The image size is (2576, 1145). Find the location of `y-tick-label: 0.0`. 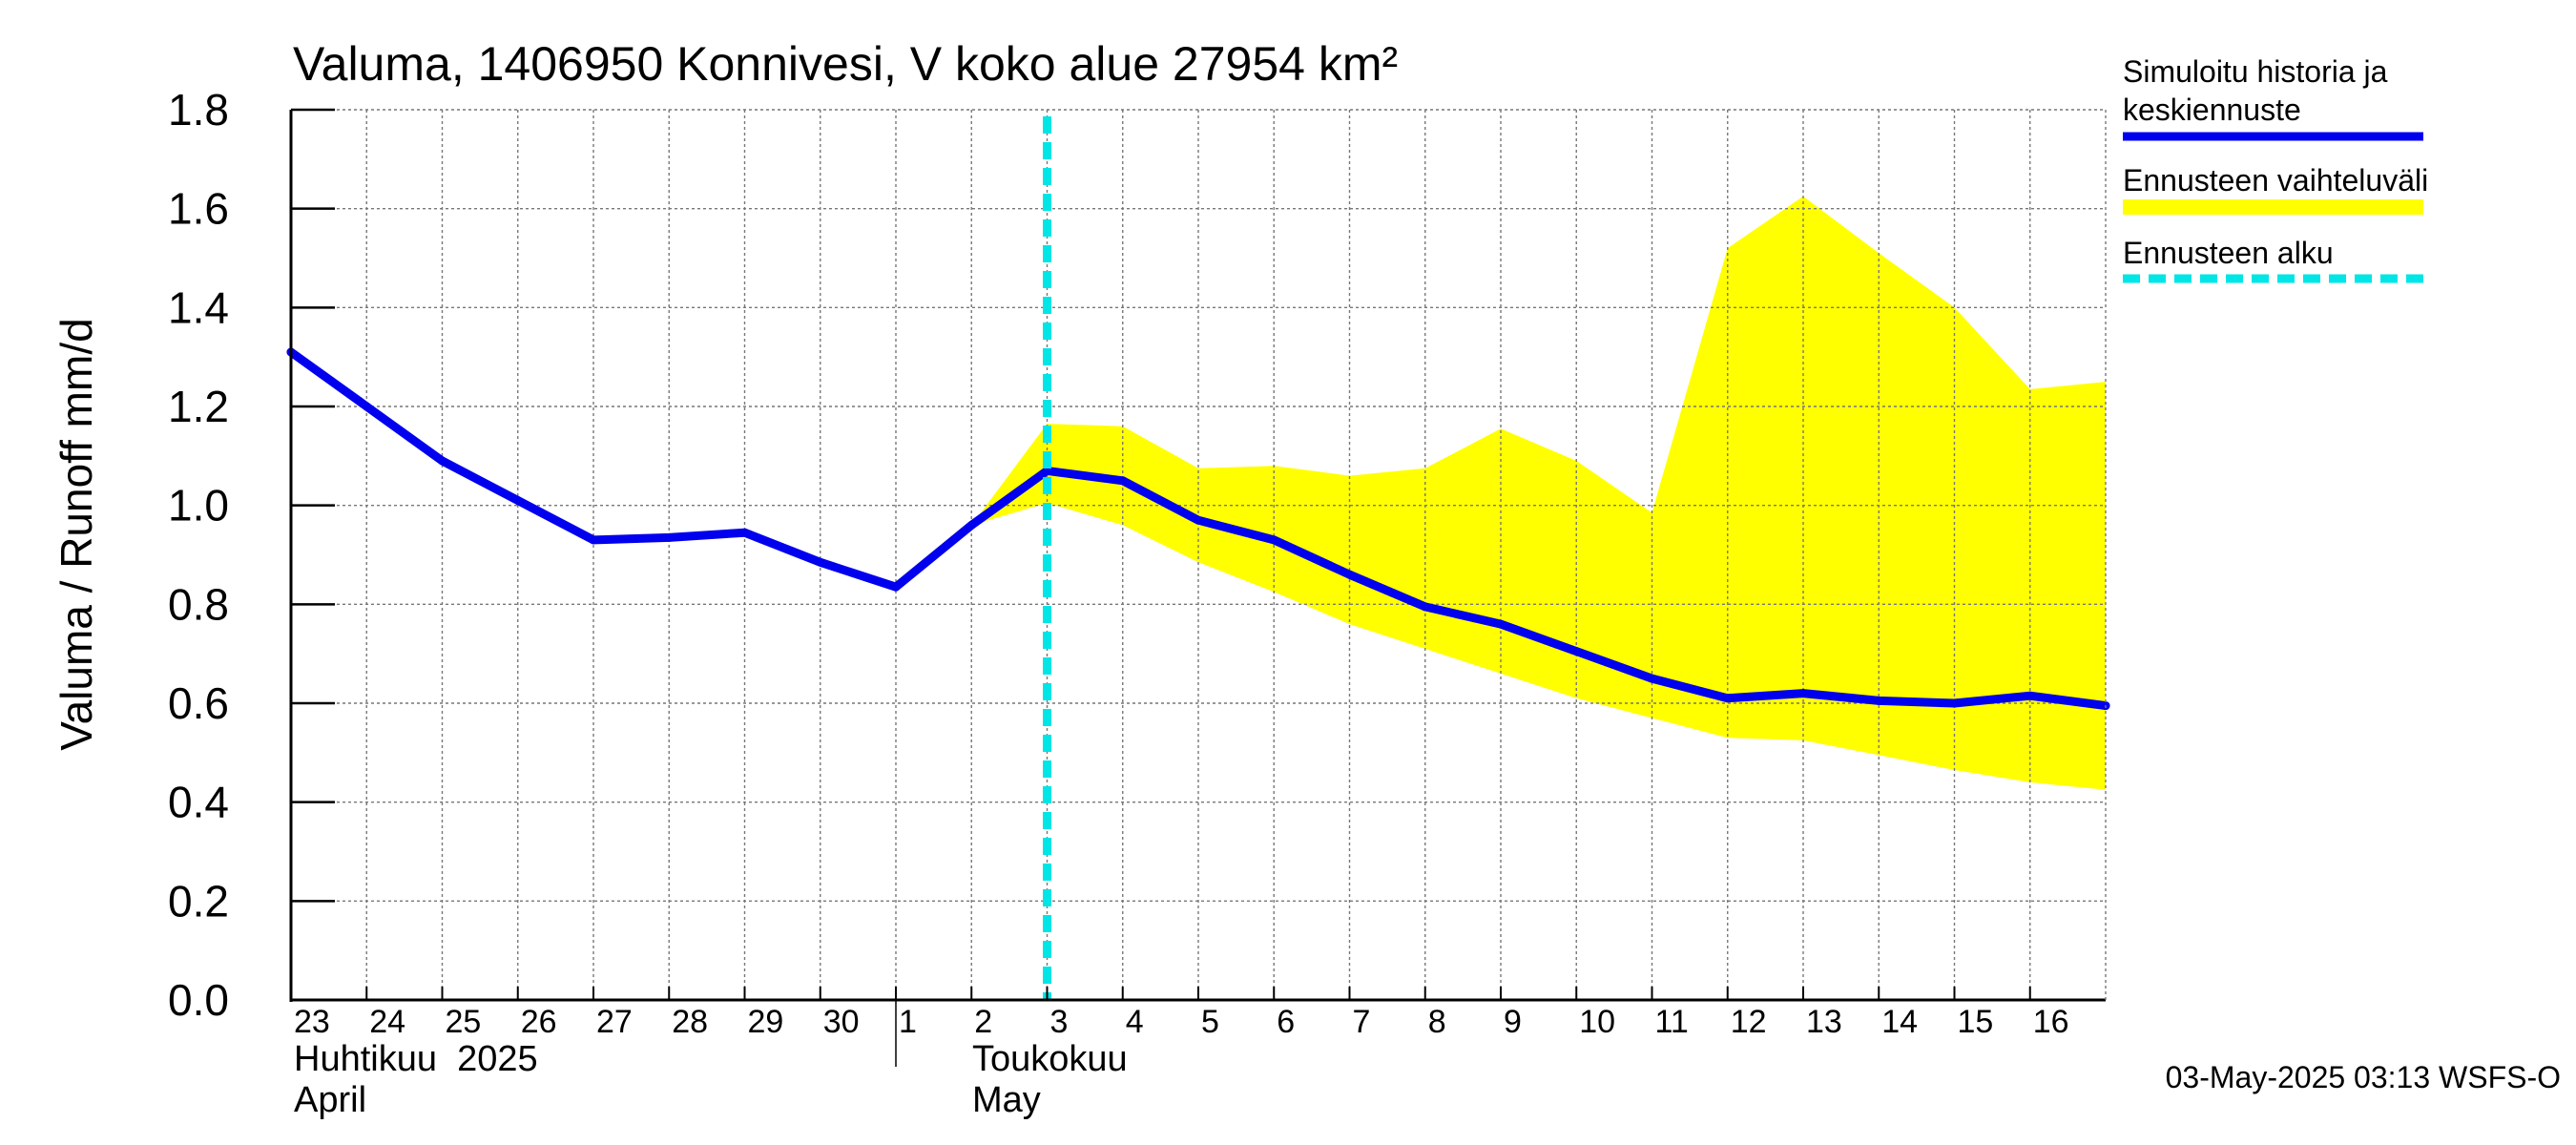

y-tick-label: 0.0 is located at coordinates (198, 1000).